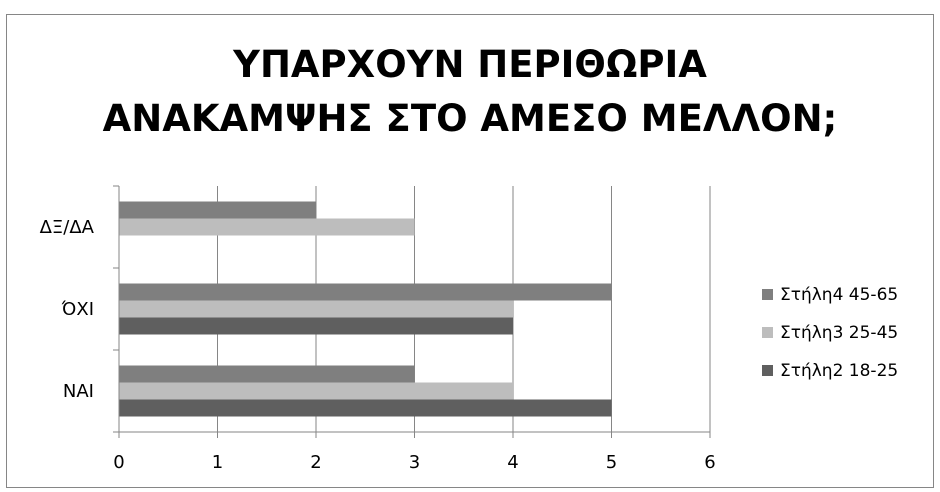  What do you see at coordinates (217, 462) in the screenshot?
I see `x-tick-label: 1` at bounding box center [217, 462].